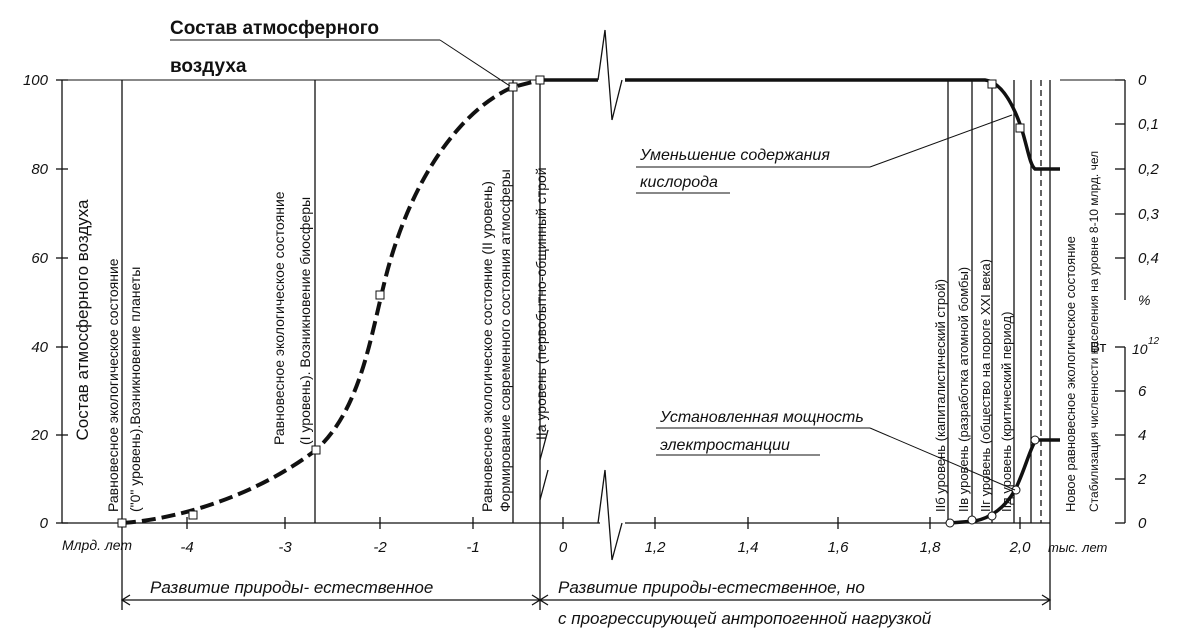 The width and height of the screenshot is (1185, 632). Describe the element at coordinates (761, 417) in the screenshot. I see `annotation: Установленная мощность` at that location.